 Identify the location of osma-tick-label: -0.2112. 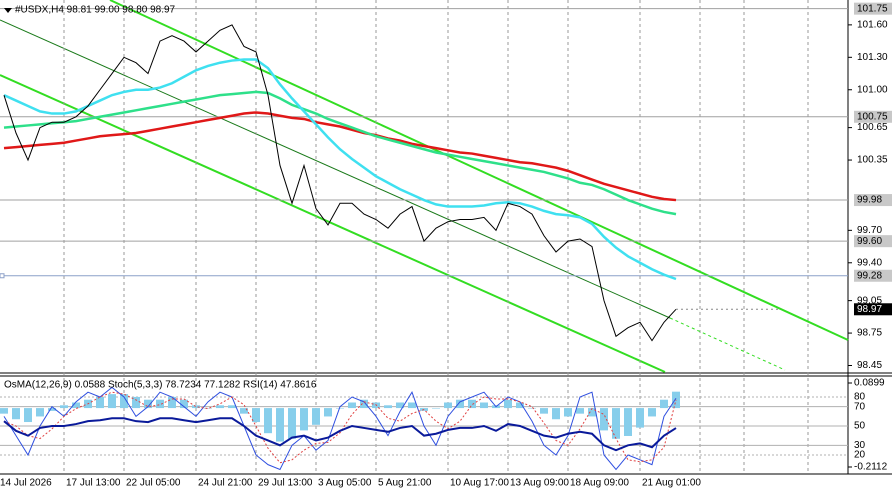
(871, 467).